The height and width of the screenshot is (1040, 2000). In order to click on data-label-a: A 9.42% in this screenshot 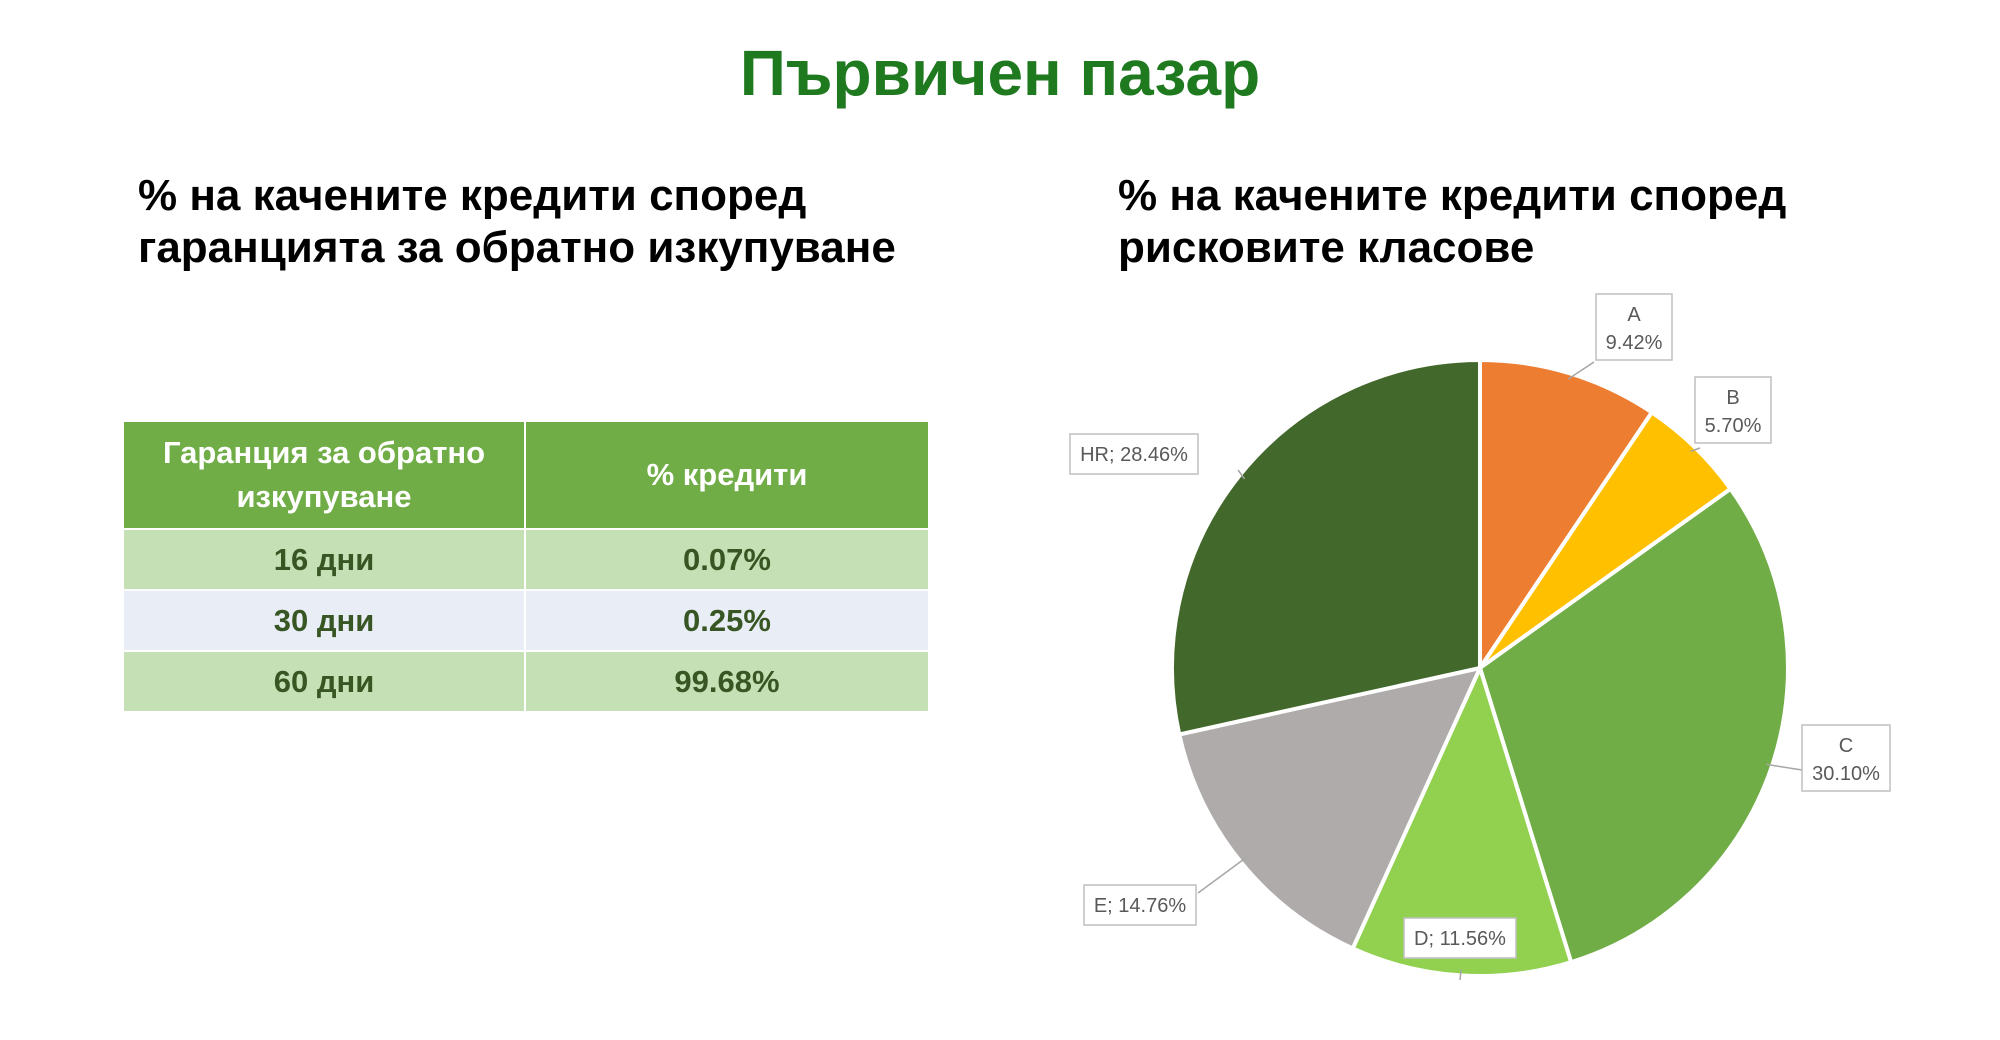, I will do `click(1634, 327)`.